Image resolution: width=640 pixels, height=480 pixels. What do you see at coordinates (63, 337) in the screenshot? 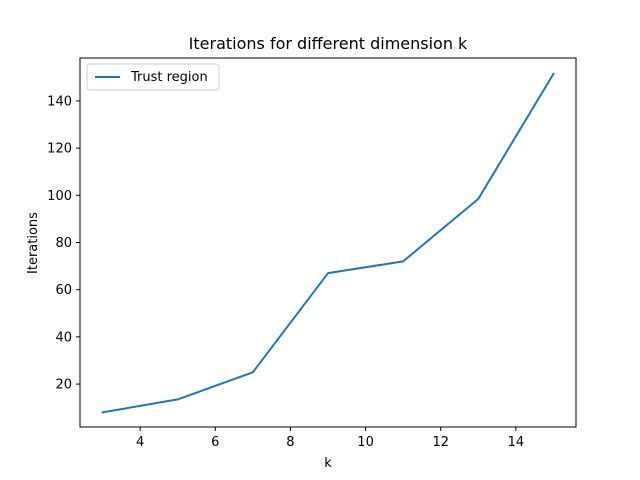
I see `y-tick-label: 40` at bounding box center [63, 337].